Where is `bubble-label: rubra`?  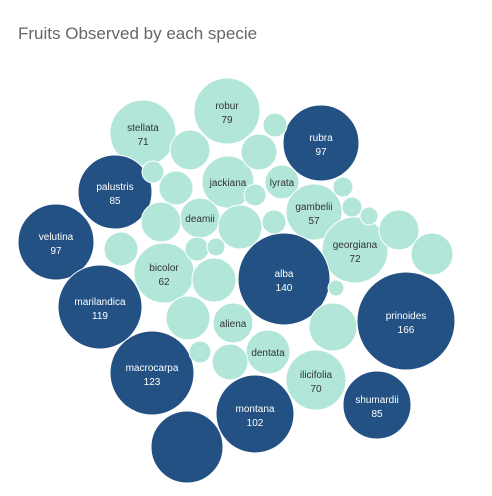 bubble-label: rubra is located at coordinates (321, 138).